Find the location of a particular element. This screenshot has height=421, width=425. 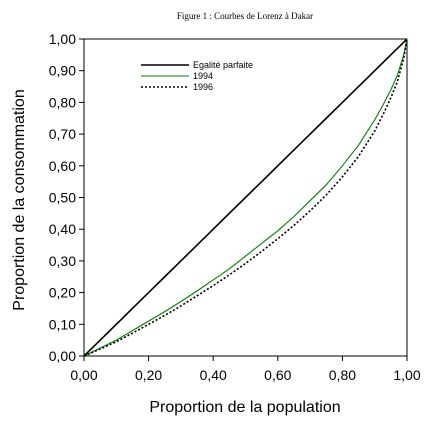

x-tick-label: 1,00 is located at coordinates (406, 375).